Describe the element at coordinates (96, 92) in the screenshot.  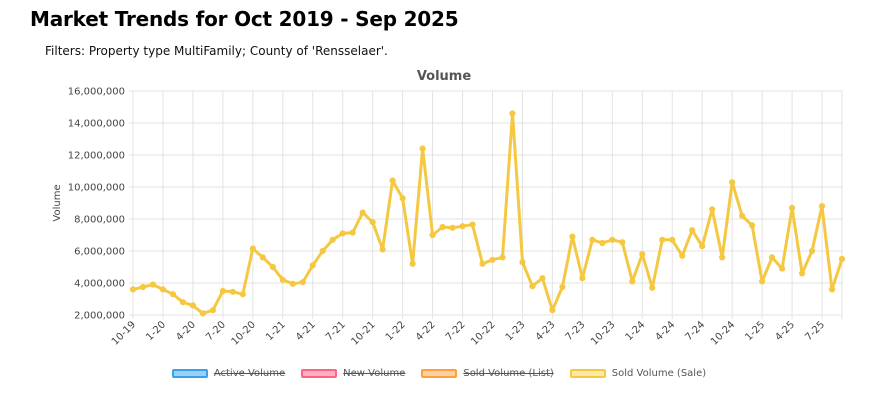
I see `y-tick-label: 16,000,000` at that location.